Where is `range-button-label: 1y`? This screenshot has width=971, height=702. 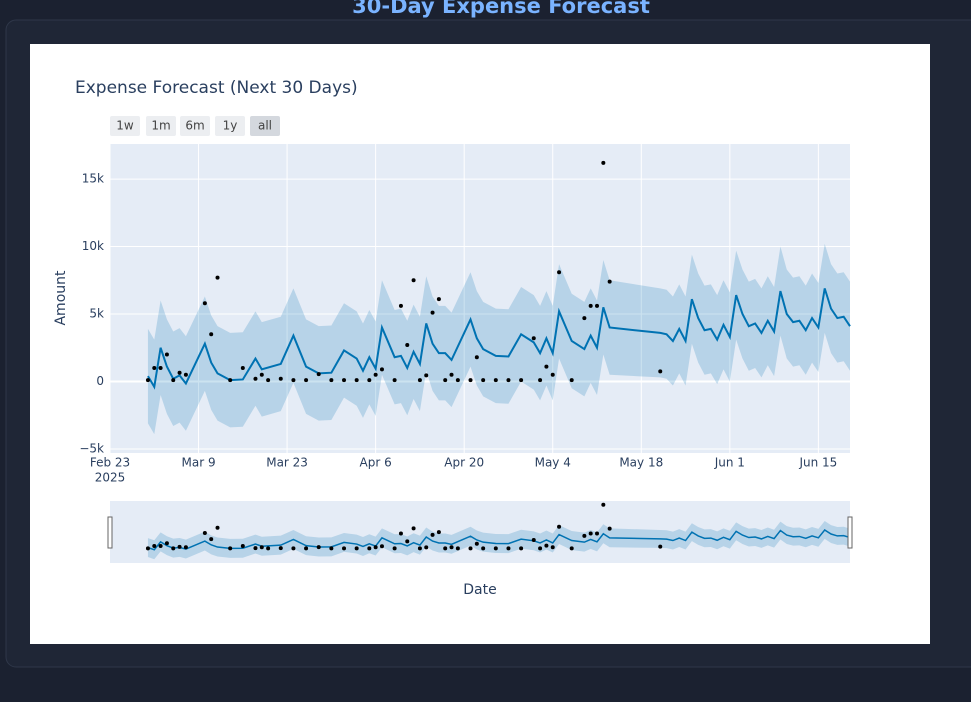
range-button-label: 1y is located at coordinates (230, 126).